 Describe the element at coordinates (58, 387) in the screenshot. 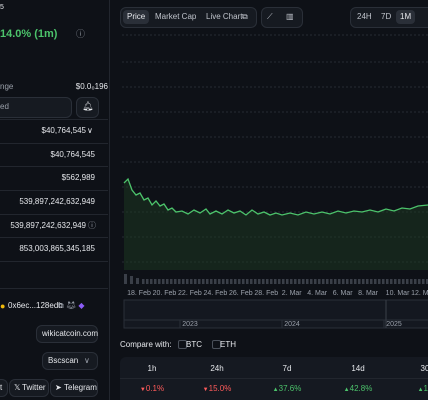

I see `telegram-icon: ➤` at that location.